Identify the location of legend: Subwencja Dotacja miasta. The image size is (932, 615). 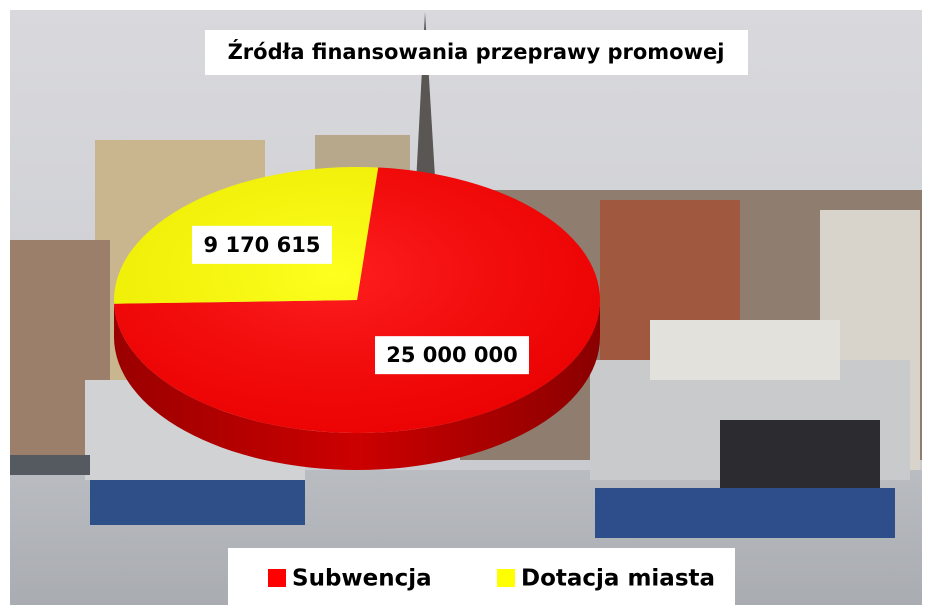
(491, 579).